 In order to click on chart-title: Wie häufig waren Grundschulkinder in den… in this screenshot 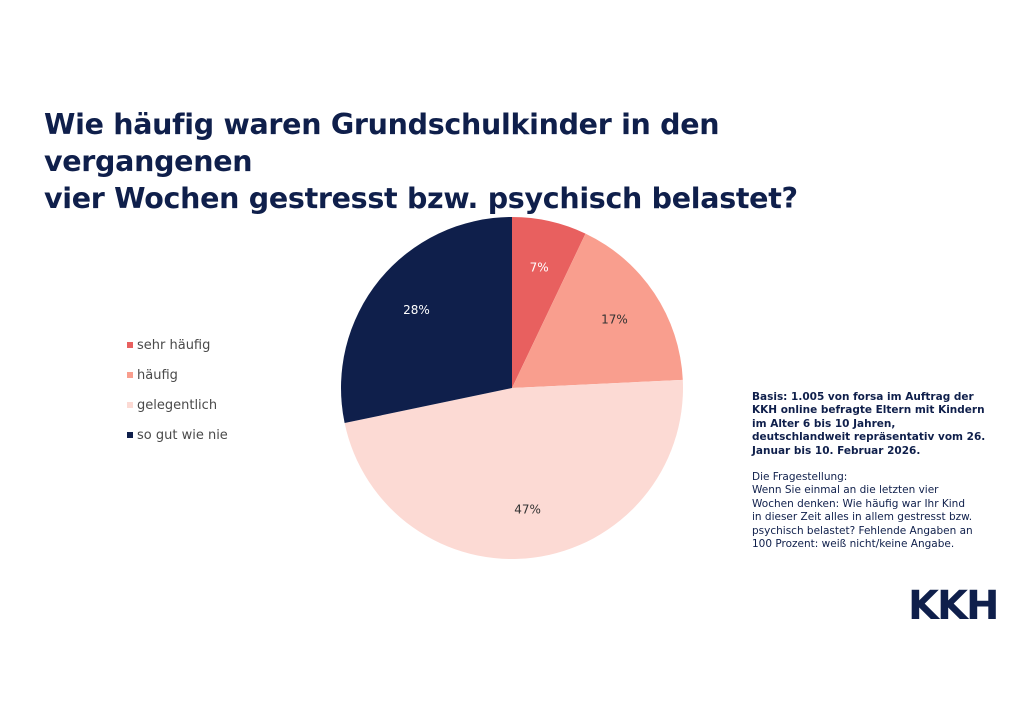, I will do `click(474, 161)`.